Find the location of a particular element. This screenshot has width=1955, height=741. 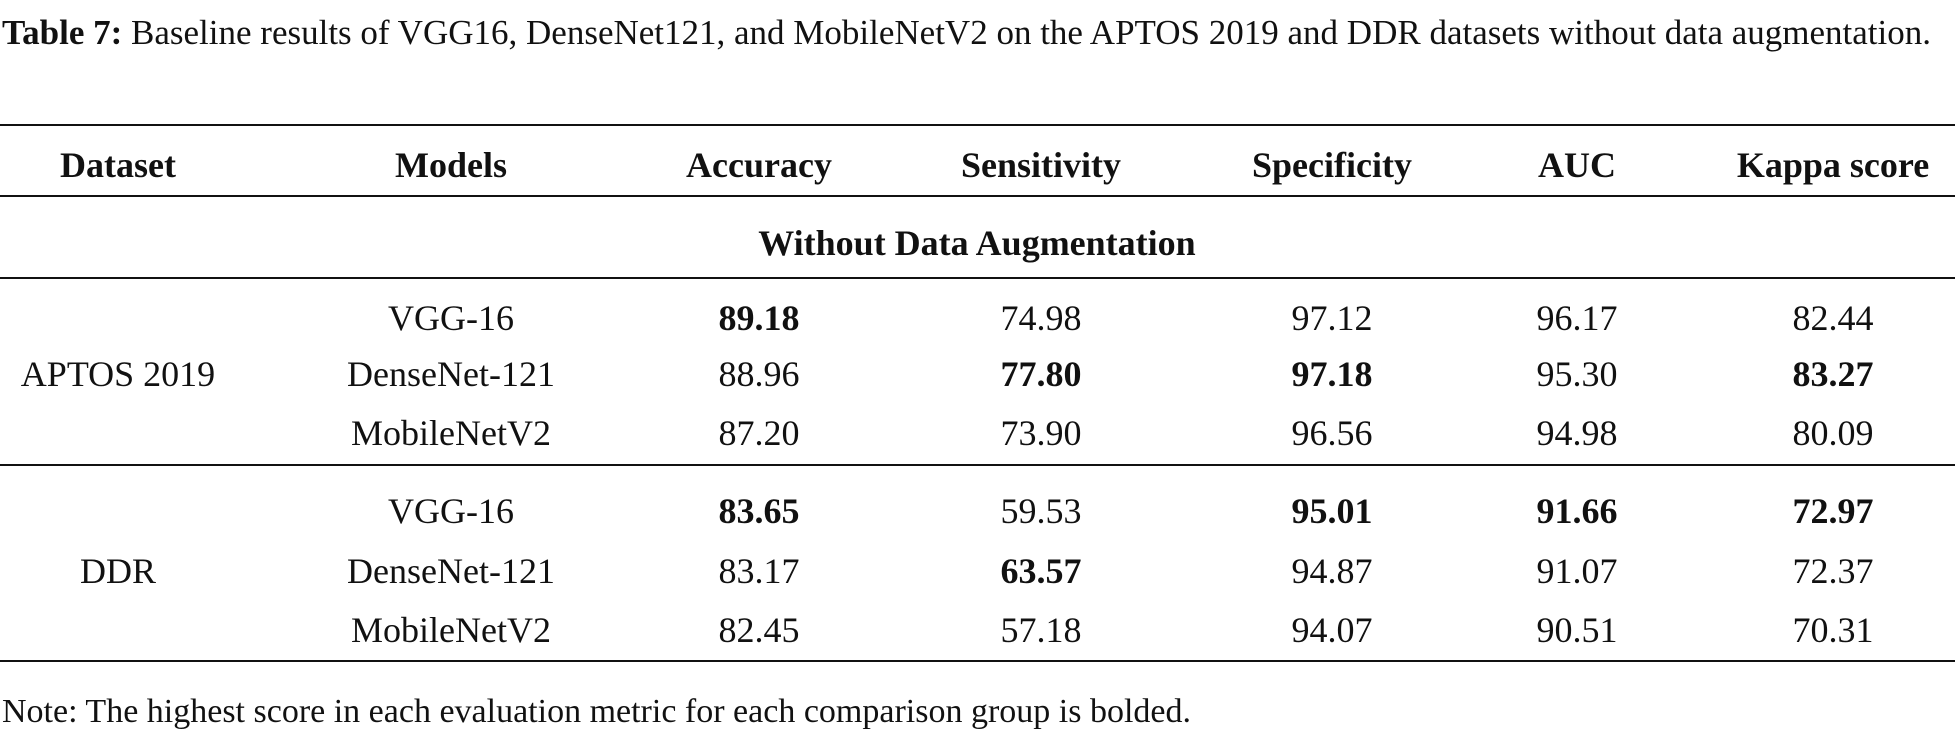

top-rule is located at coordinates (977, 125).